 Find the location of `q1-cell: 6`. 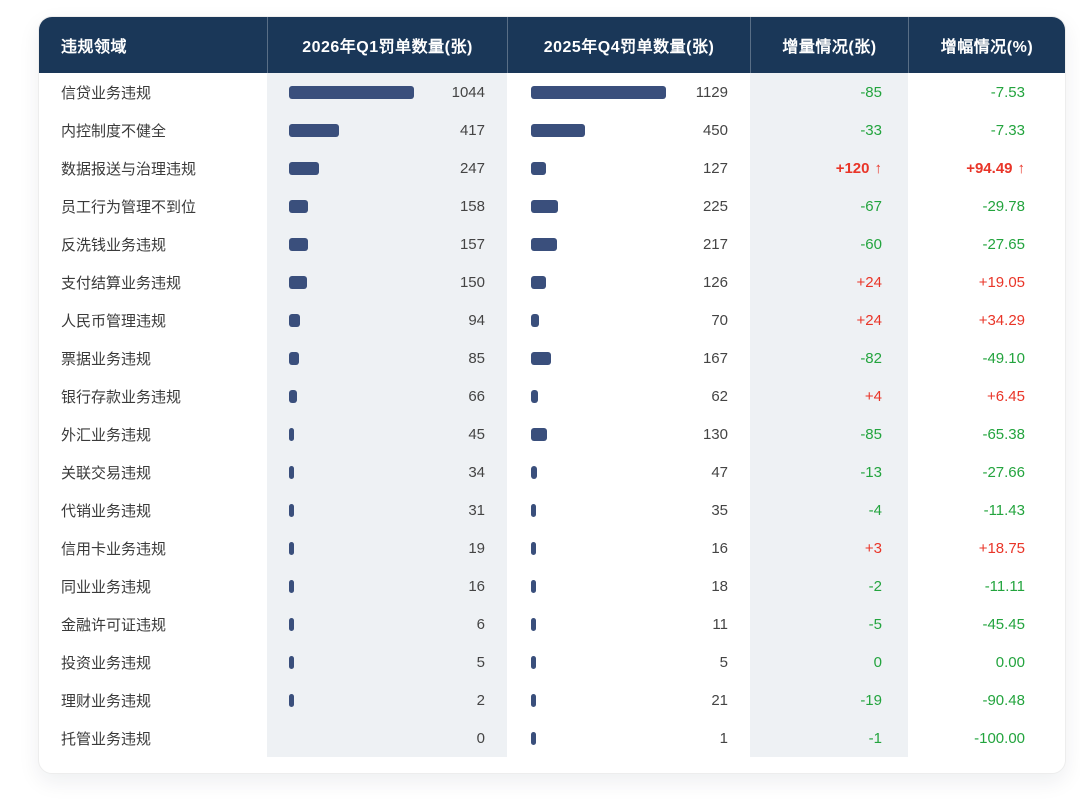

q1-cell: 6 is located at coordinates (387, 624).